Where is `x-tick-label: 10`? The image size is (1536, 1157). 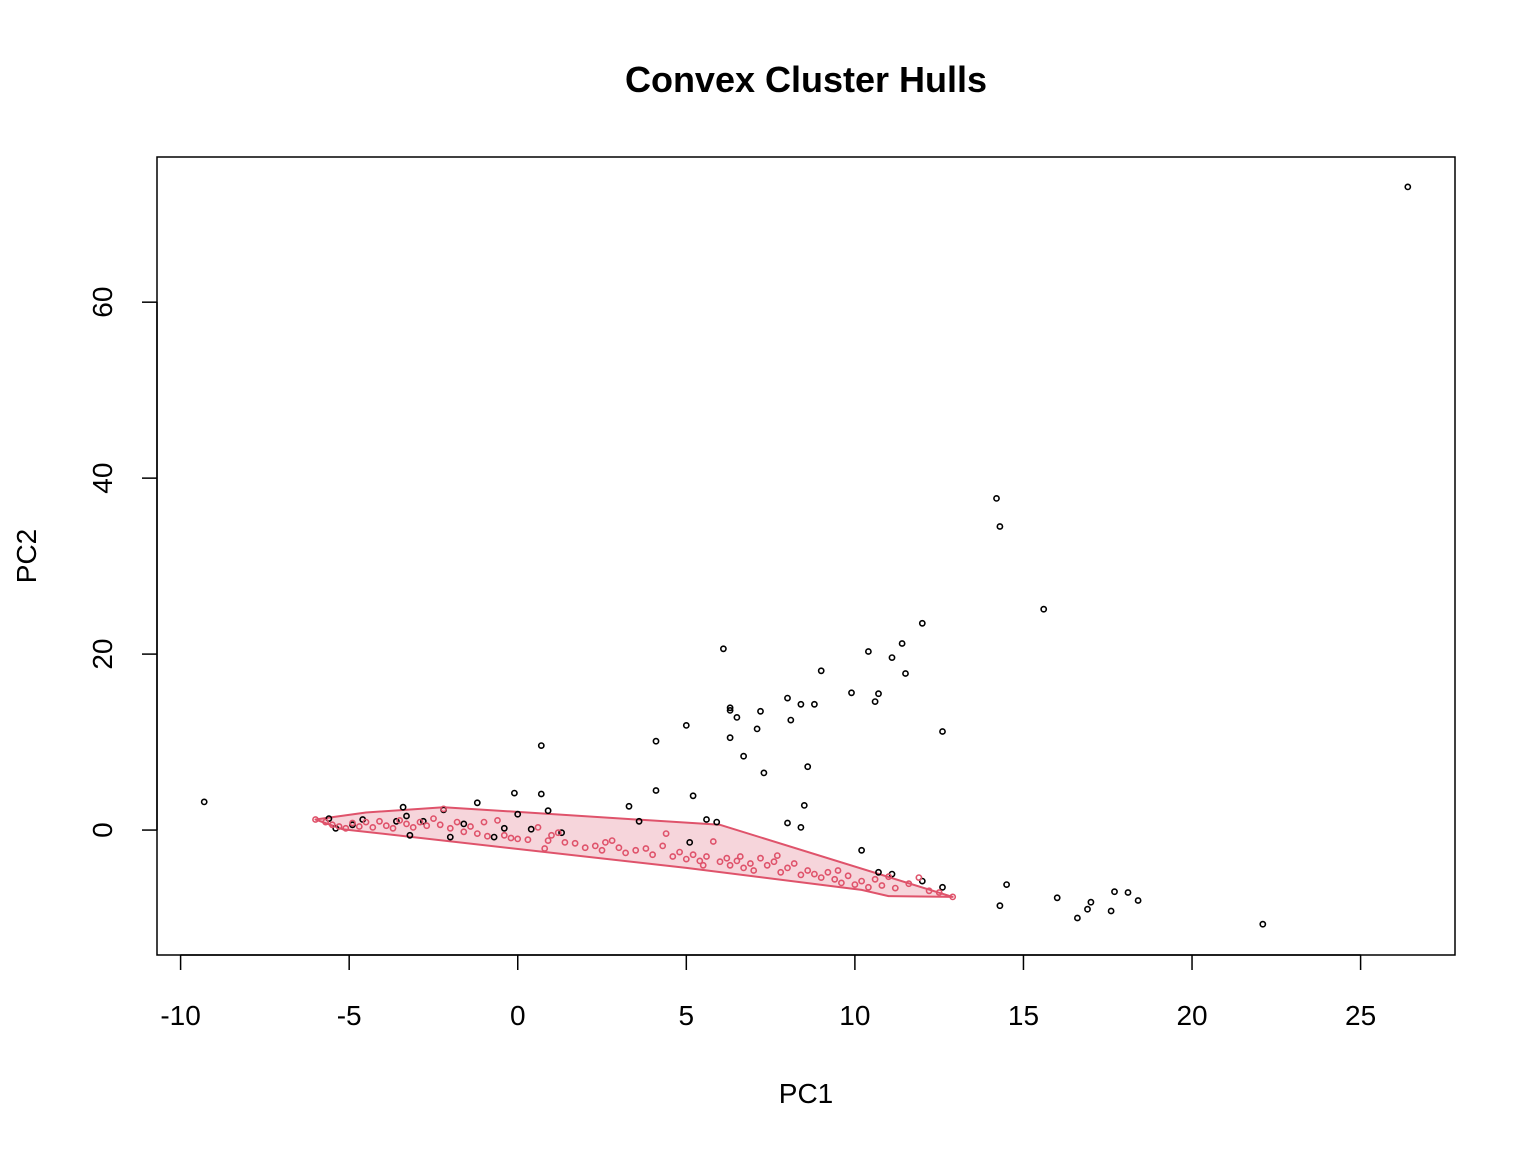 x-tick-label: 10 is located at coordinates (854, 1015).